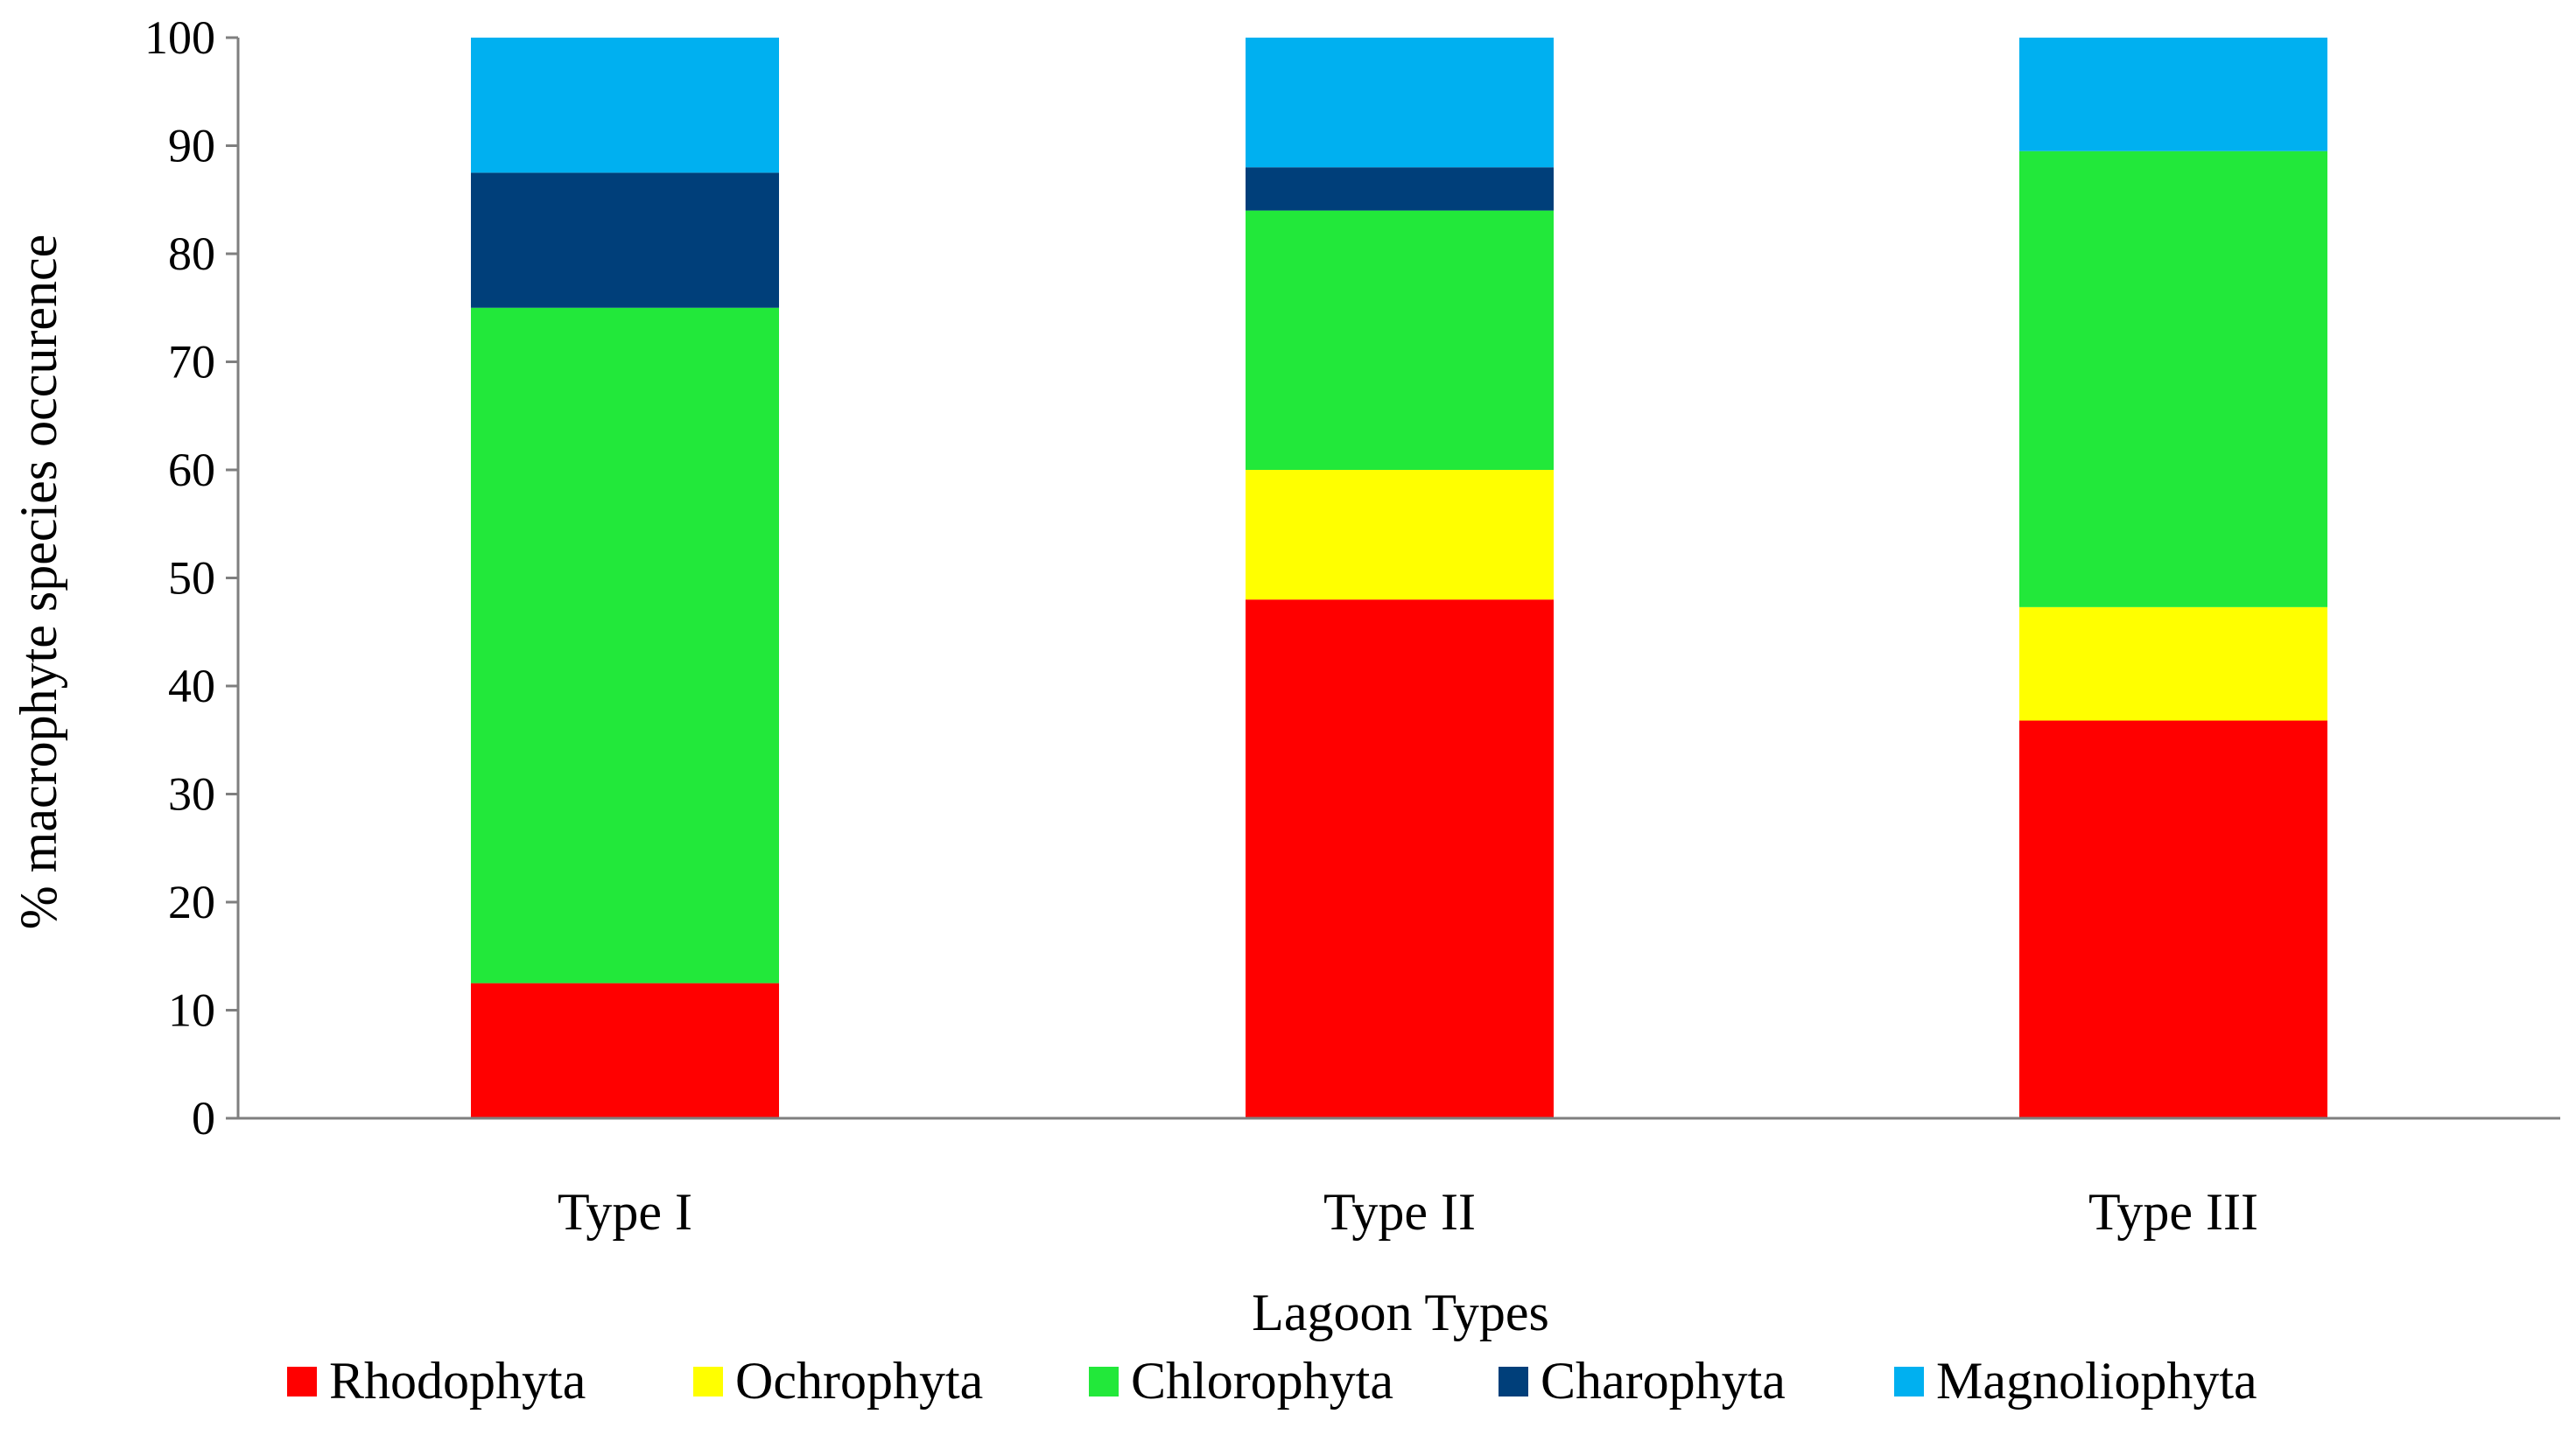 The image size is (2569, 1456). Describe the element at coordinates (203, 1118) in the screenshot. I see `y-tick-label: 0` at that location.